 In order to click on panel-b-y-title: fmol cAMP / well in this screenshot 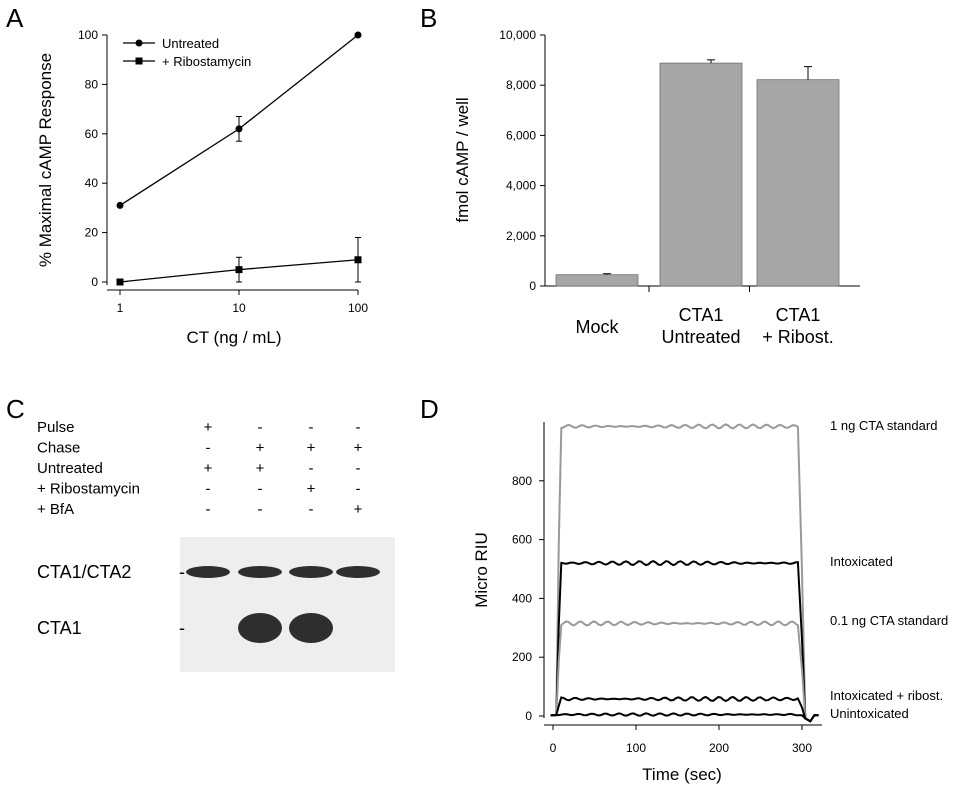, I will do `click(462, 159)`.